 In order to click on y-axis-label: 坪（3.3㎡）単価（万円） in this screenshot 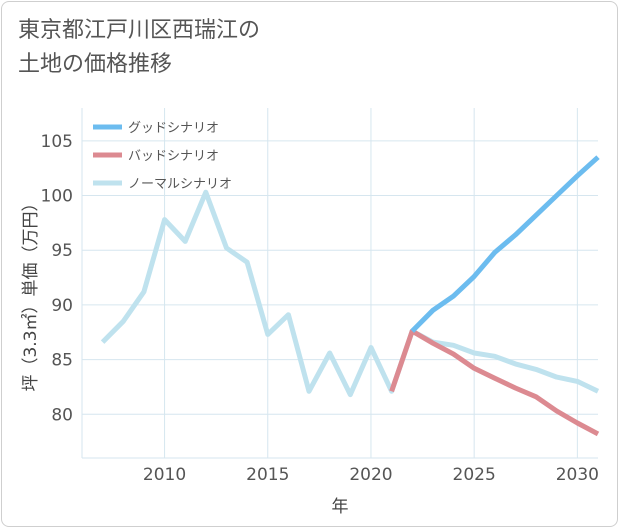, I will do `click(31, 292)`.